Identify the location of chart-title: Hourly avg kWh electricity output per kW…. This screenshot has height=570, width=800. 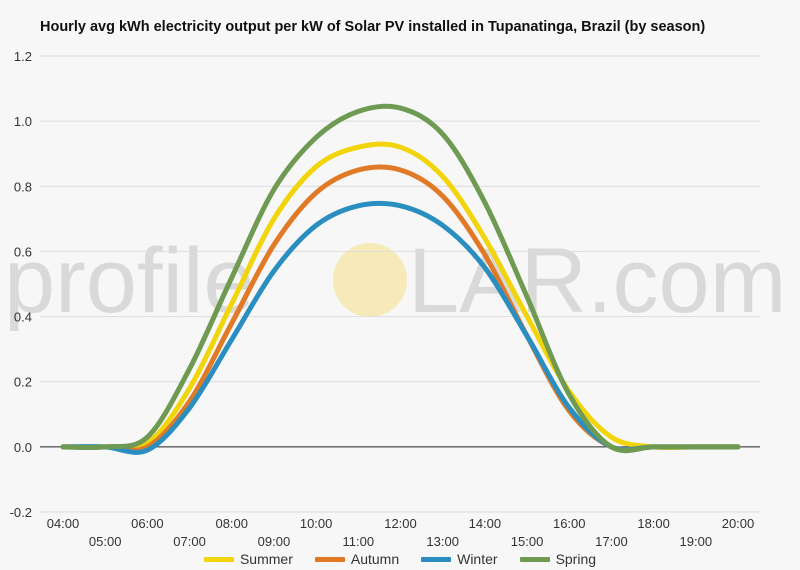
(373, 27).